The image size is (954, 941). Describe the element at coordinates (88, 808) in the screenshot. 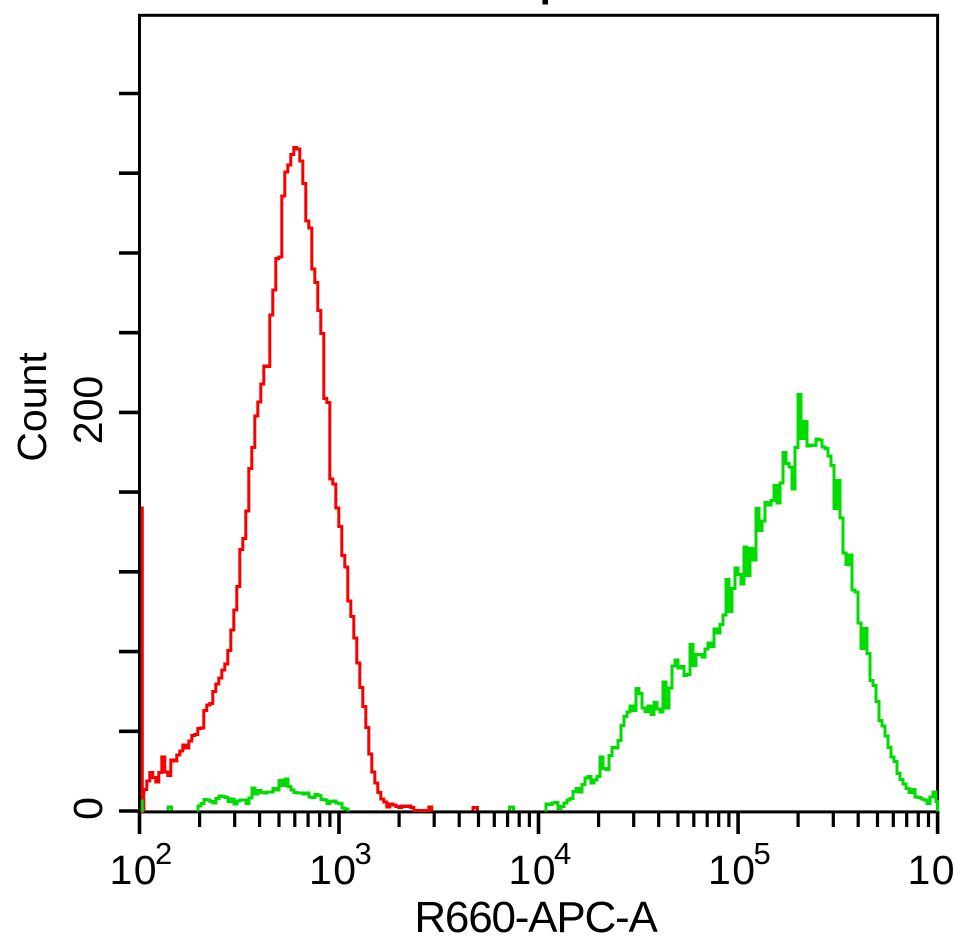

I see `svg-text: 0` at that location.